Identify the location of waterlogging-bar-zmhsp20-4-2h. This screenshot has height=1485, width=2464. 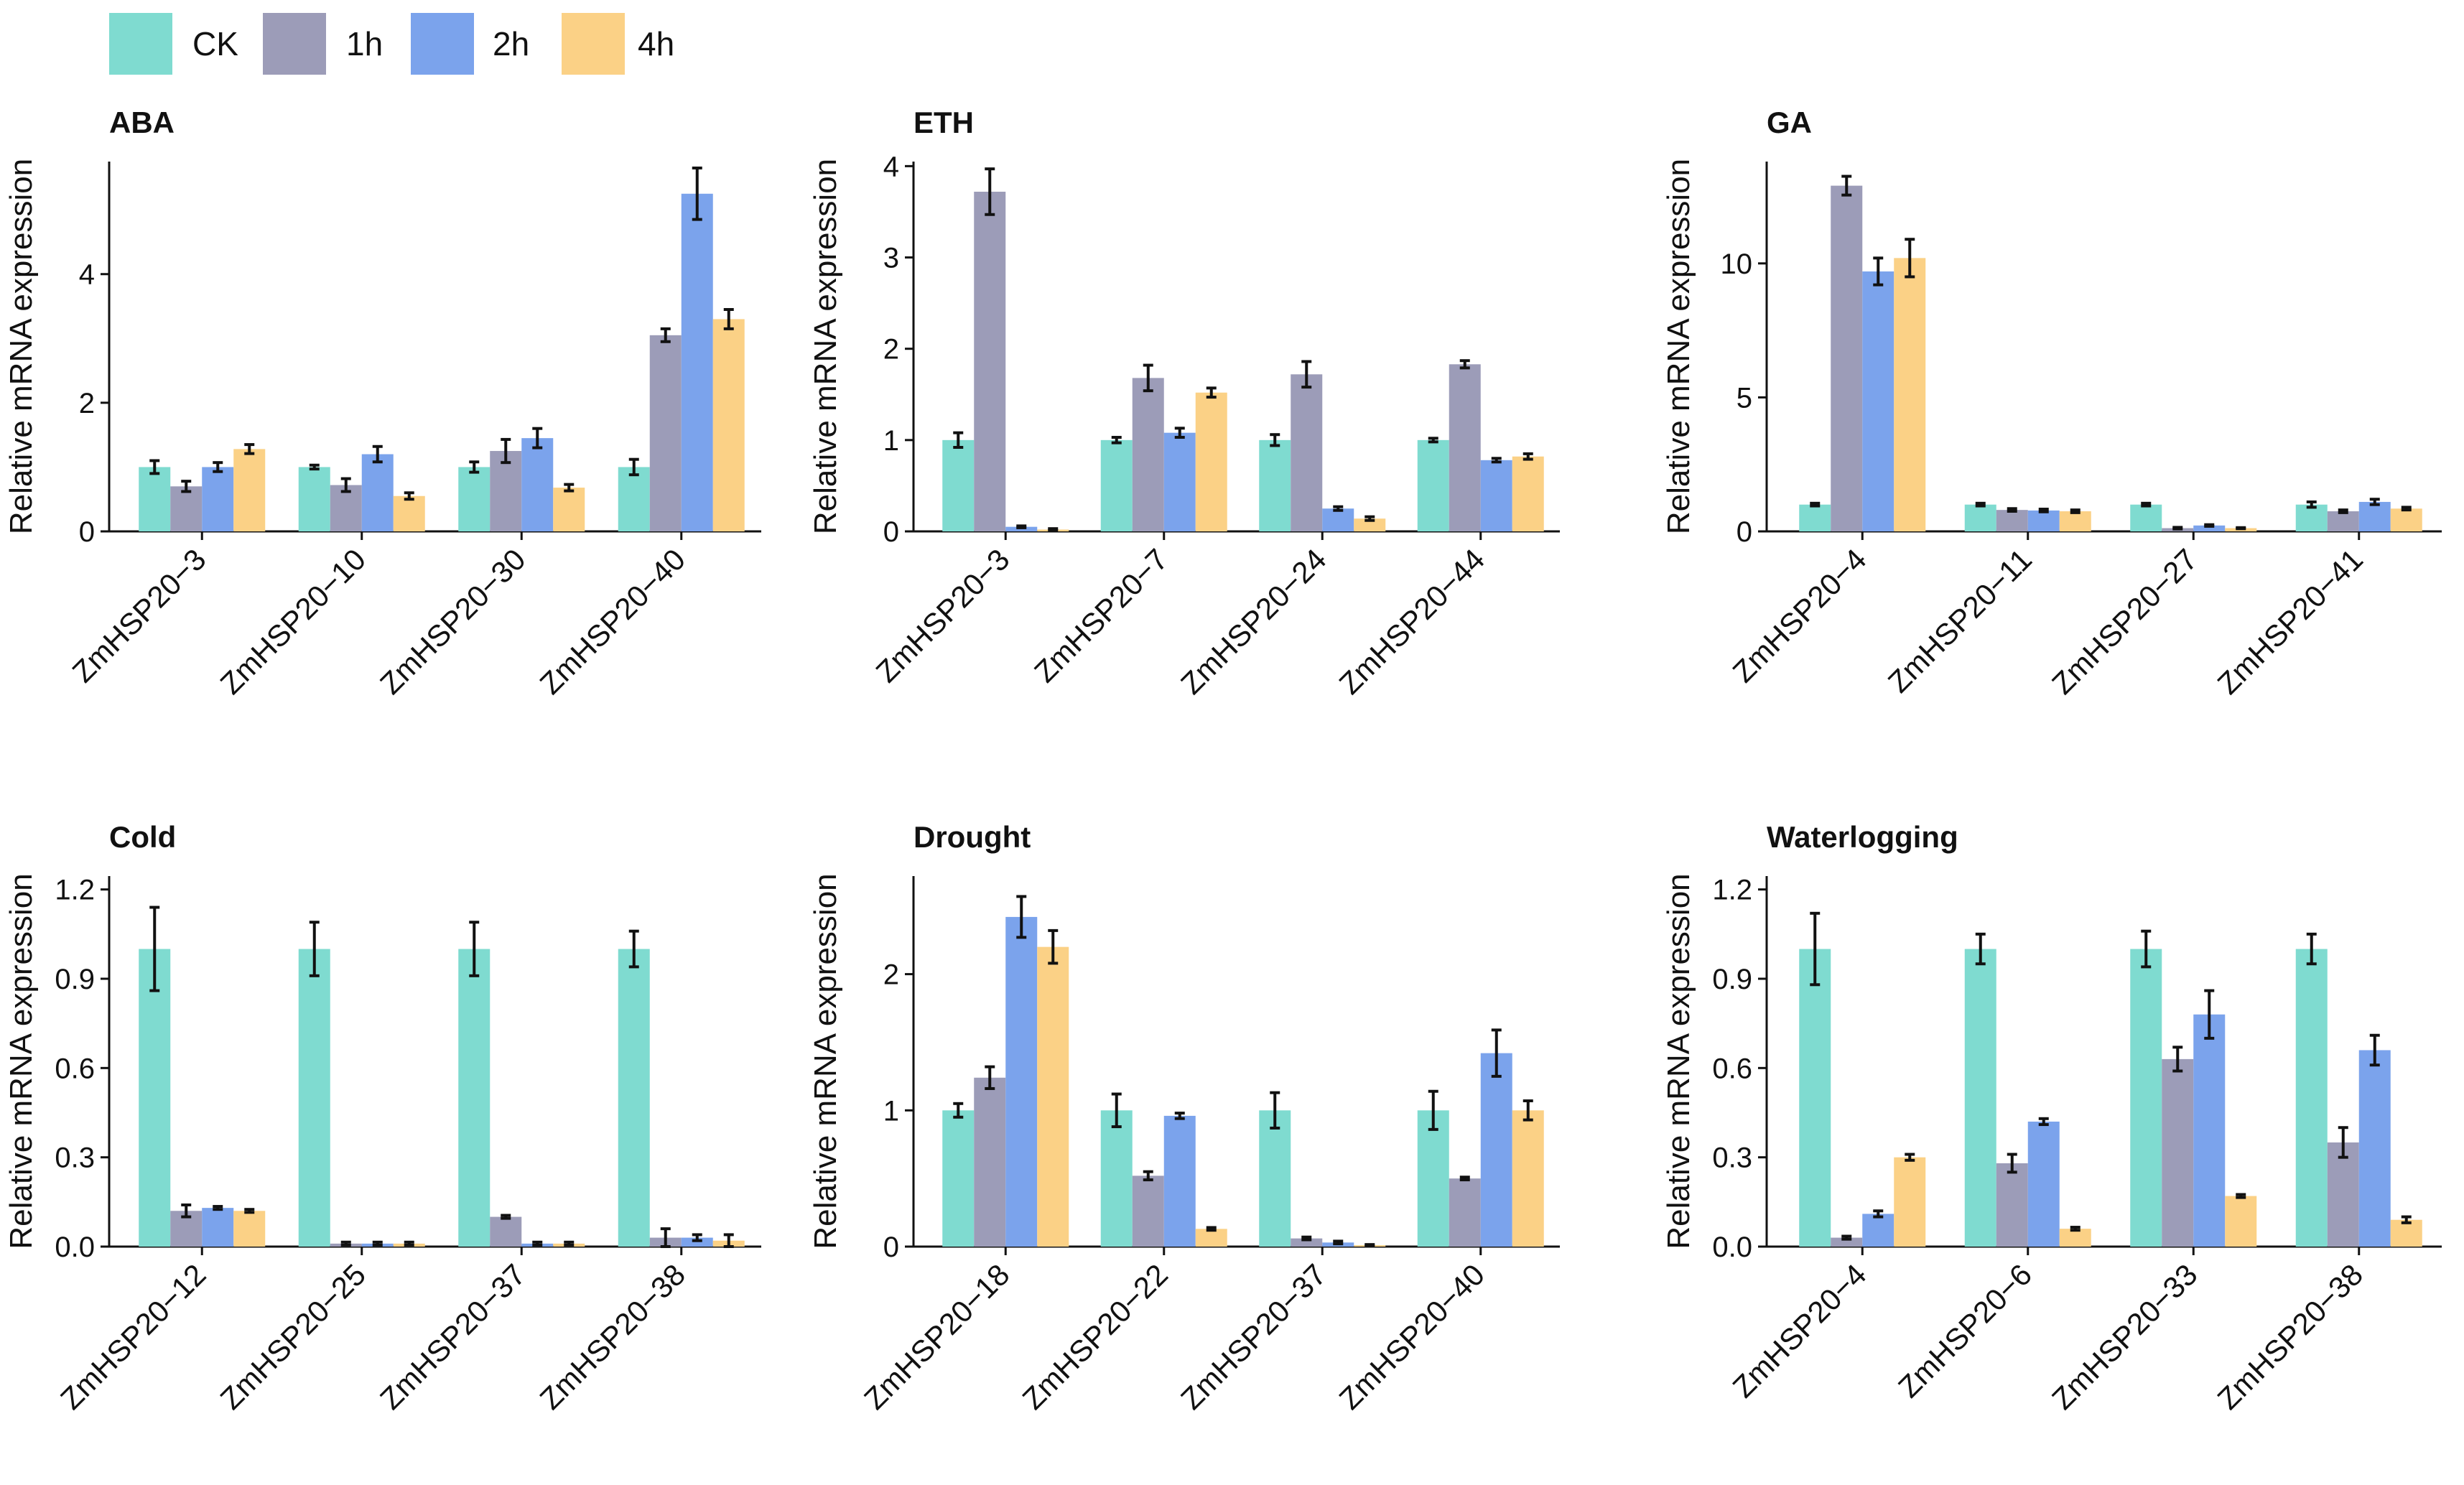
(1878, 1230).